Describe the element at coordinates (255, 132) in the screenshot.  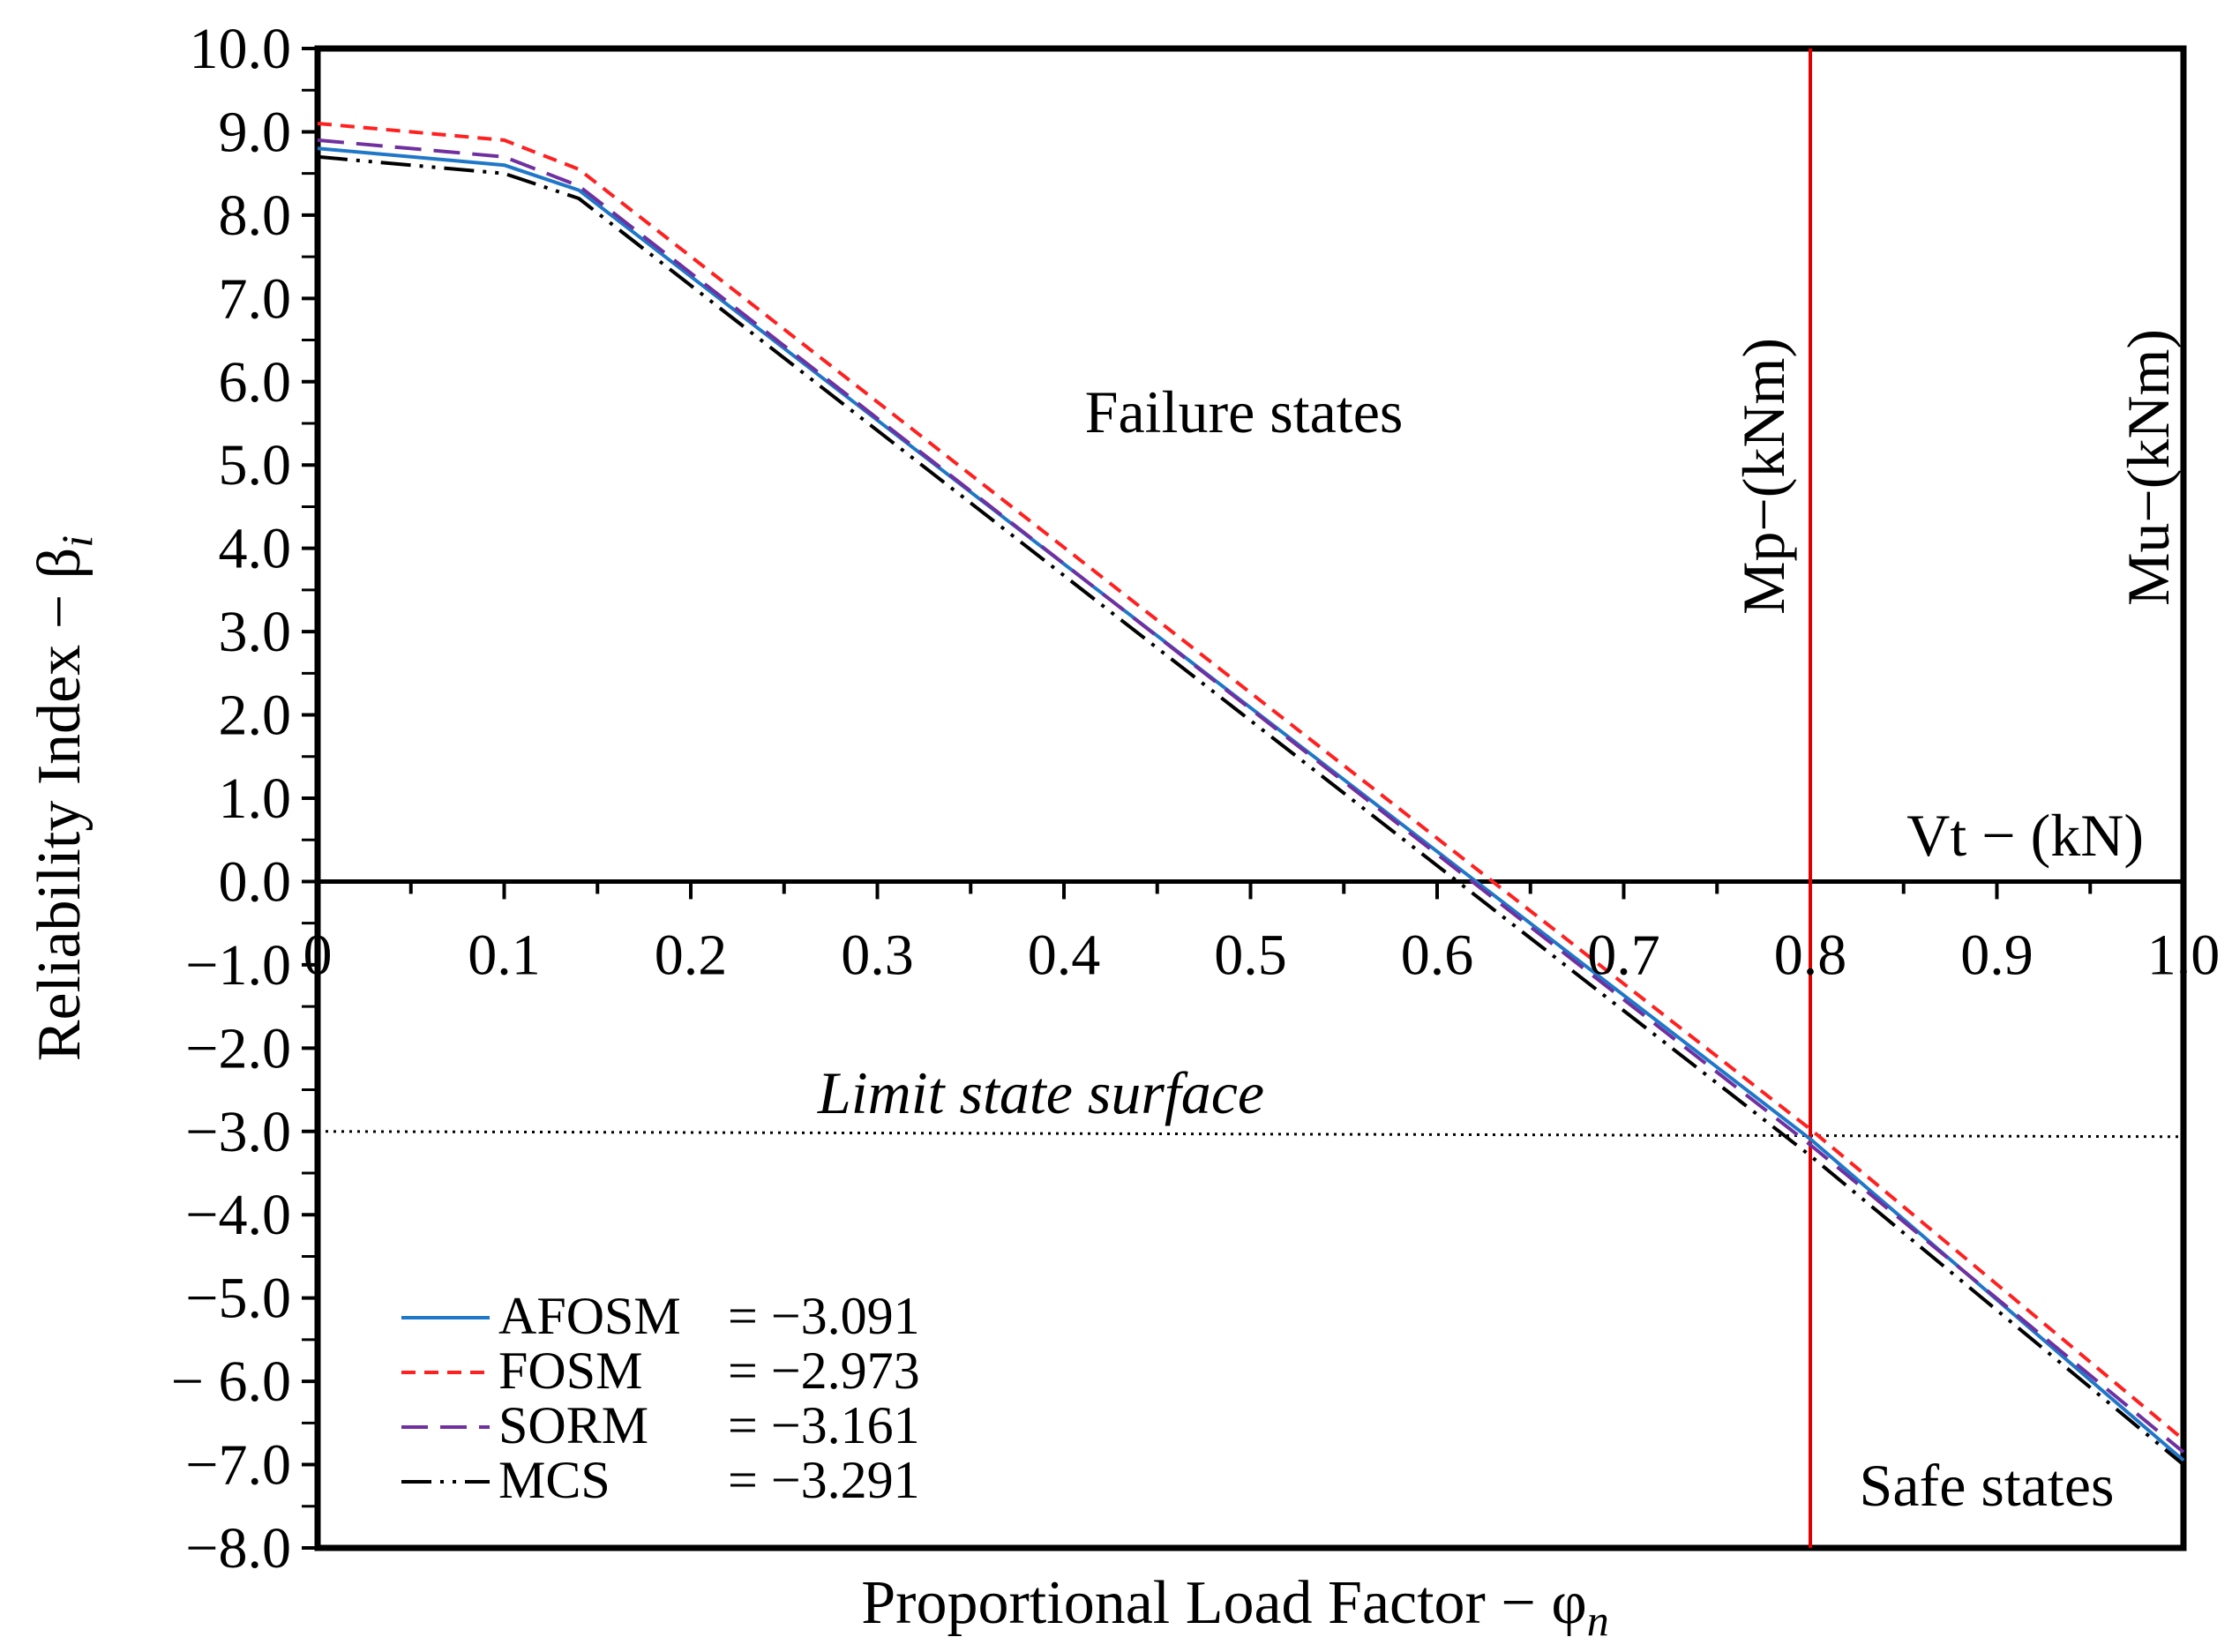
I see `y-tick-label: 9.0` at that location.